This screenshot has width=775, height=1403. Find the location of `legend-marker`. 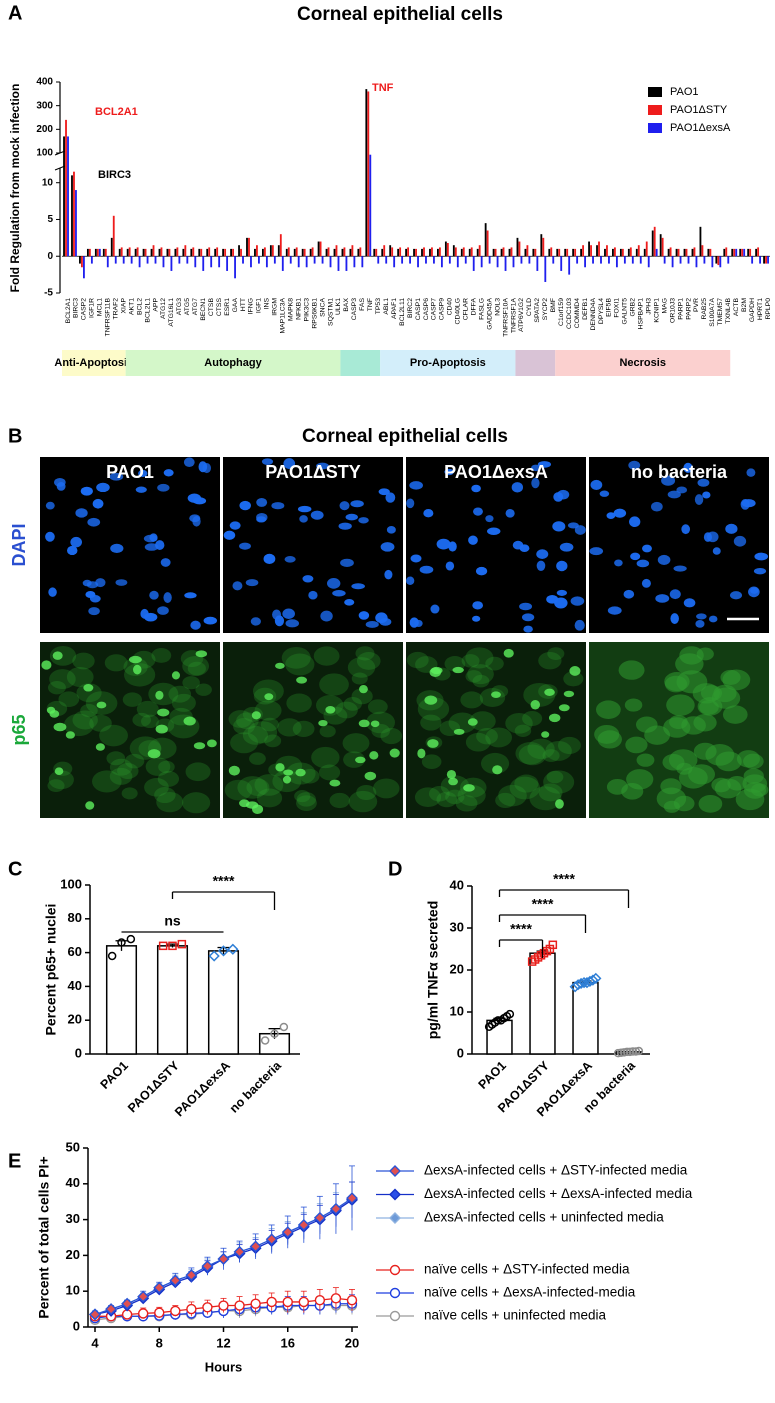

legend-marker is located at coordinates (395, 1194).